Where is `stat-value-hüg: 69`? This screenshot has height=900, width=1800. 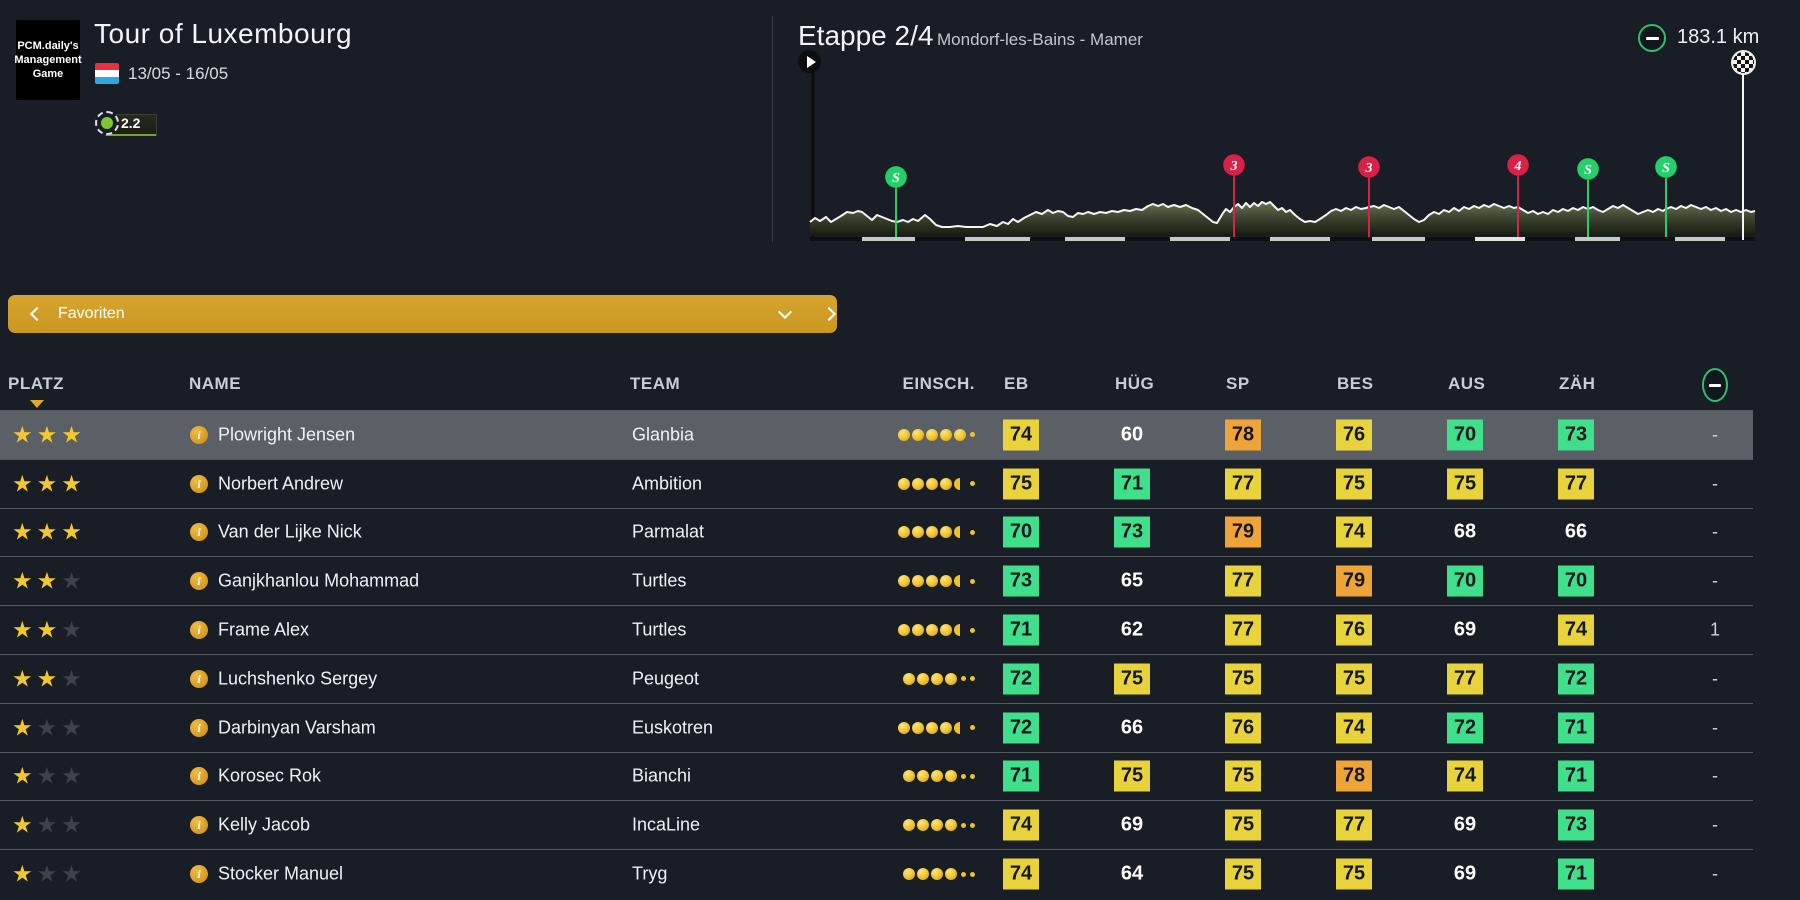
stat-value-hüg: 69 is located at coordinates (1132, 824).